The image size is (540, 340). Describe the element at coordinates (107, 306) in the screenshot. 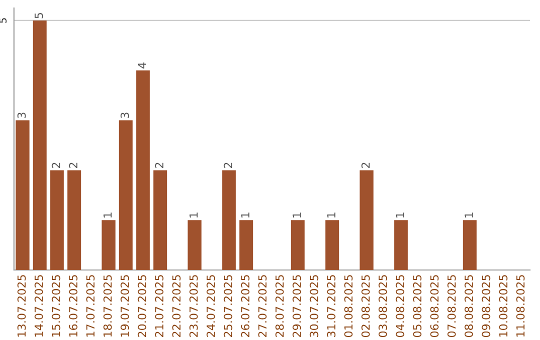

I see `x-tick-label: 18.07.2025` at that location.